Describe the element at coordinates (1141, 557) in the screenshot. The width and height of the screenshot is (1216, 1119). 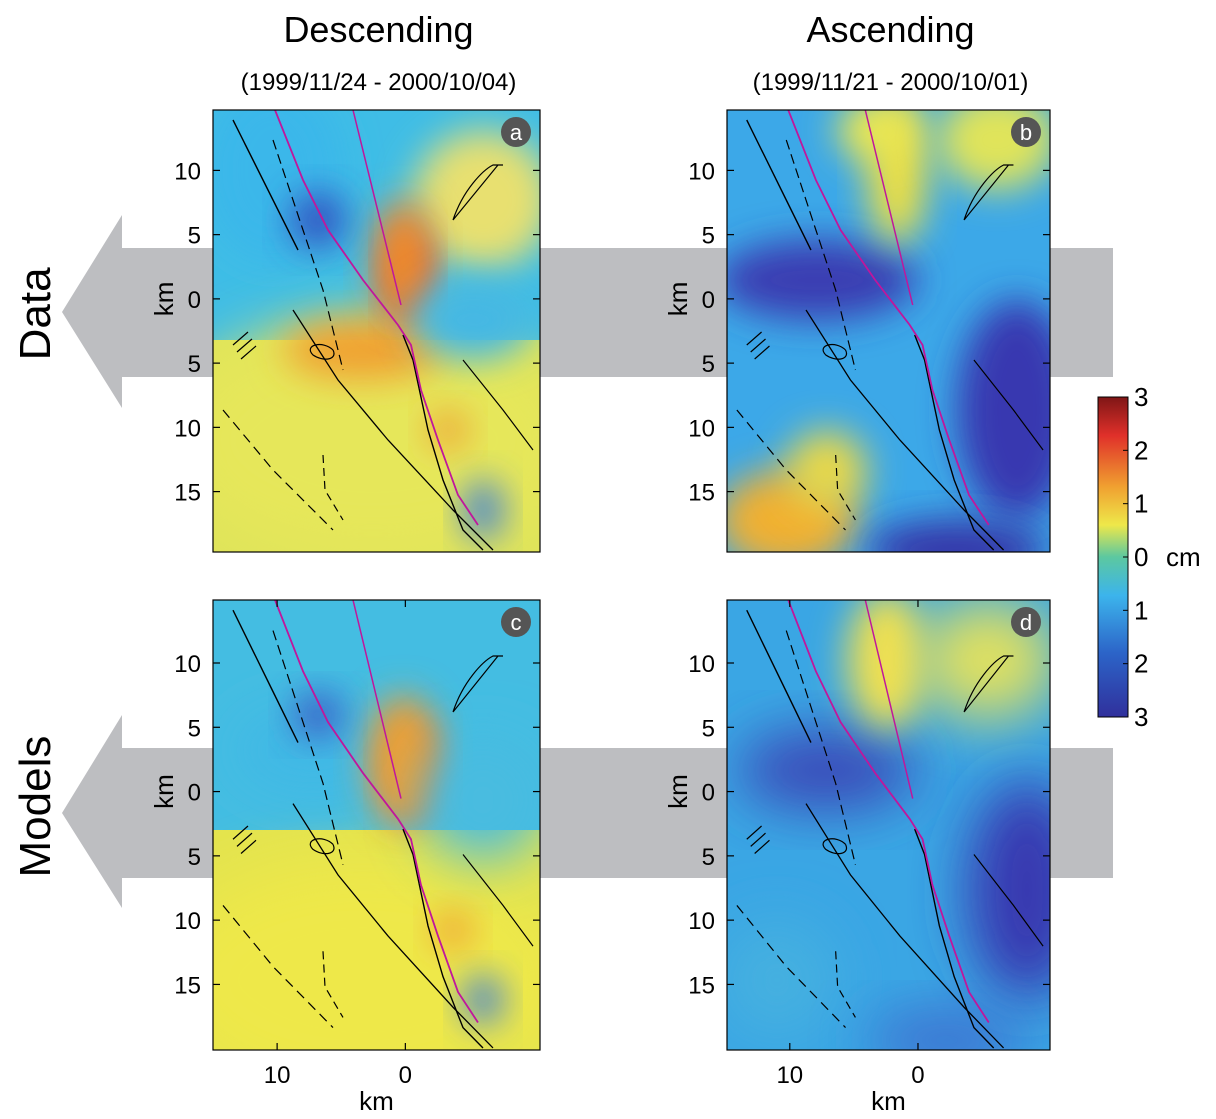
I see `colorbar-tick-label: 0` at that location.